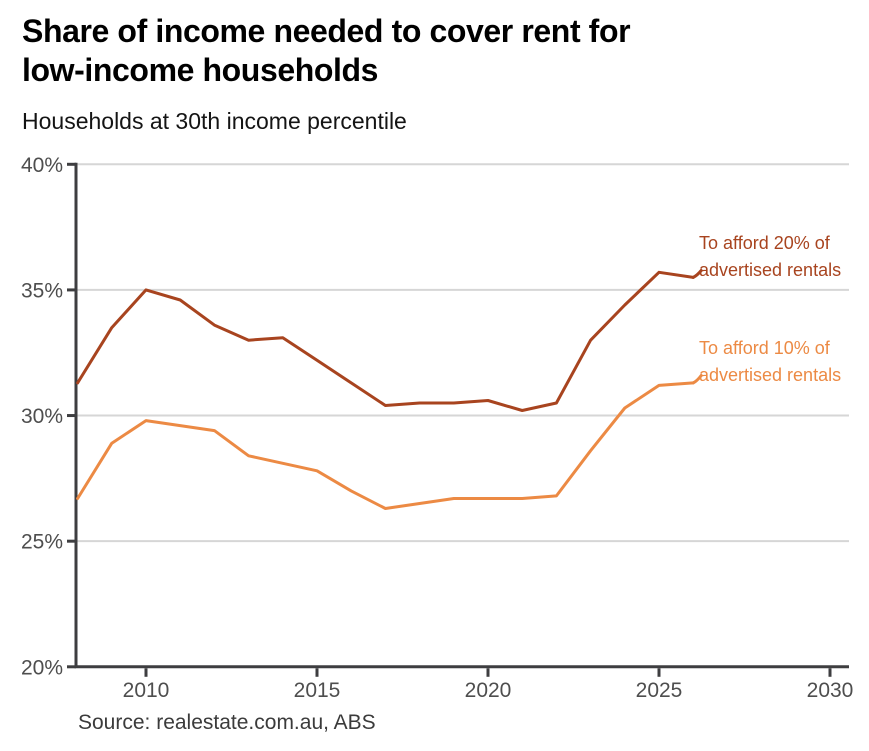  Describe the element at coordinates (784, 257) in the screenshot. I see `series-label-20pct: To afford 20% of advertised rentals` at that location.